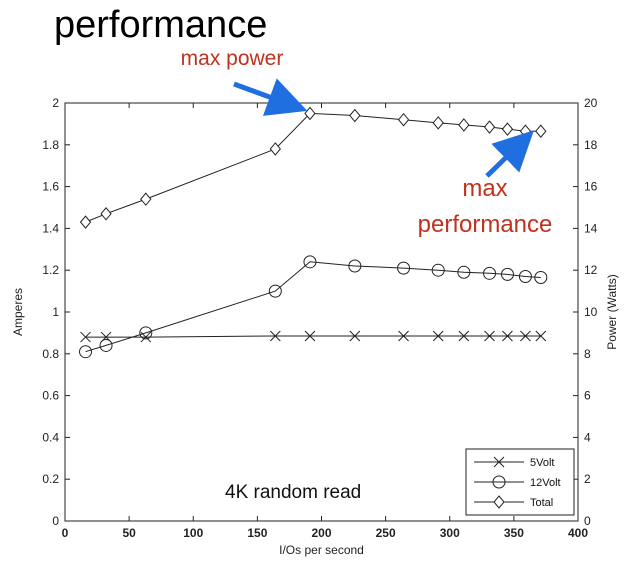 The image size is (632, 562). What do you see at coordinates (50, 187) in the screenshot?
I see `y-left-tick-label: 1.6` at bounding box center [50, 187].